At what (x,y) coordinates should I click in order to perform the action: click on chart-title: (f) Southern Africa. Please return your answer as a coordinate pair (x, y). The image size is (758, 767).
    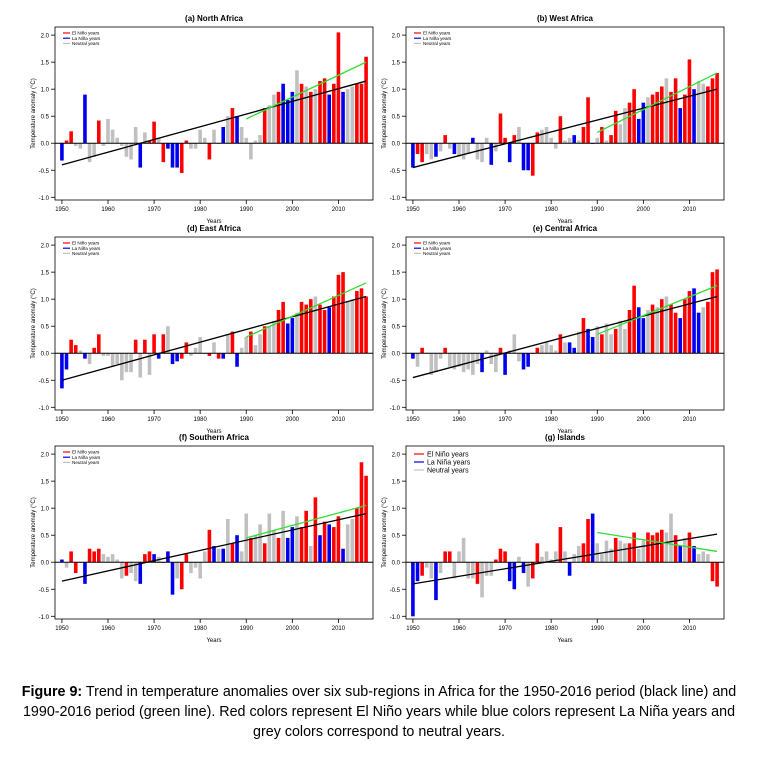
    Looking at the image, I should click on (214, 437).